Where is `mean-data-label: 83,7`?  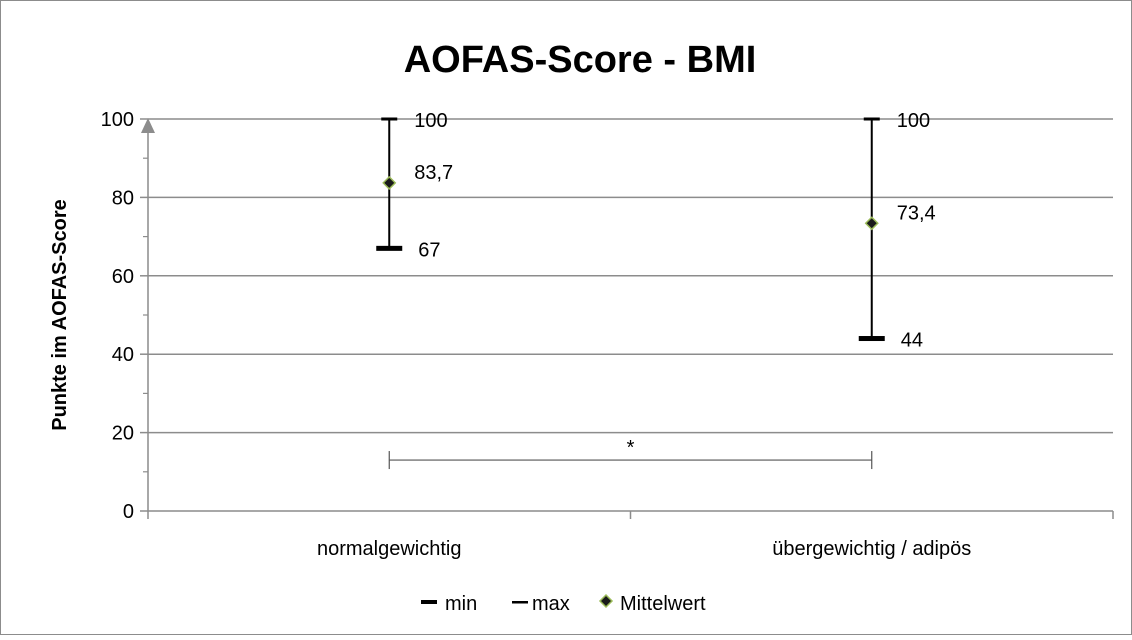
mean-data-label: 83,7 is located at coordinates (433, 173).